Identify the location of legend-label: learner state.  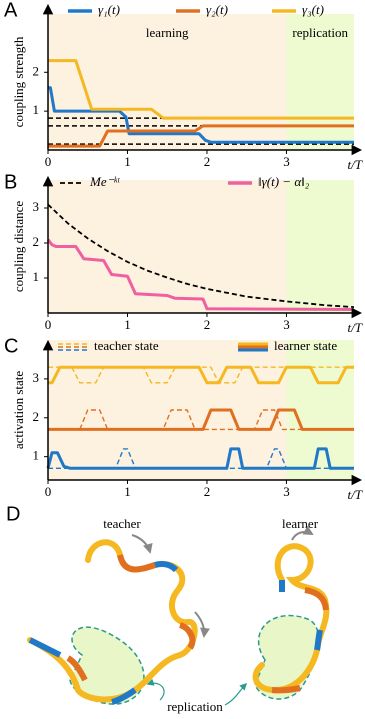
(305, 345).